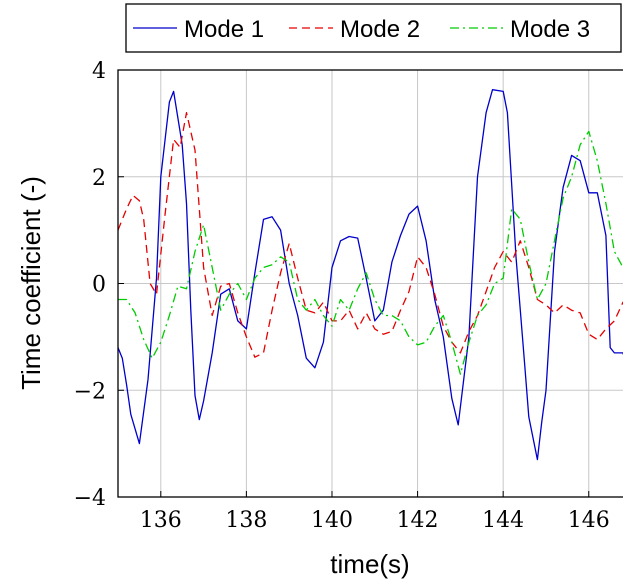 This screenshot has width=623, height=585. Describe the element at coordinates (31, 283) in the screenshot. I see `y-axis-title: Time coefficient (-)` at that location.